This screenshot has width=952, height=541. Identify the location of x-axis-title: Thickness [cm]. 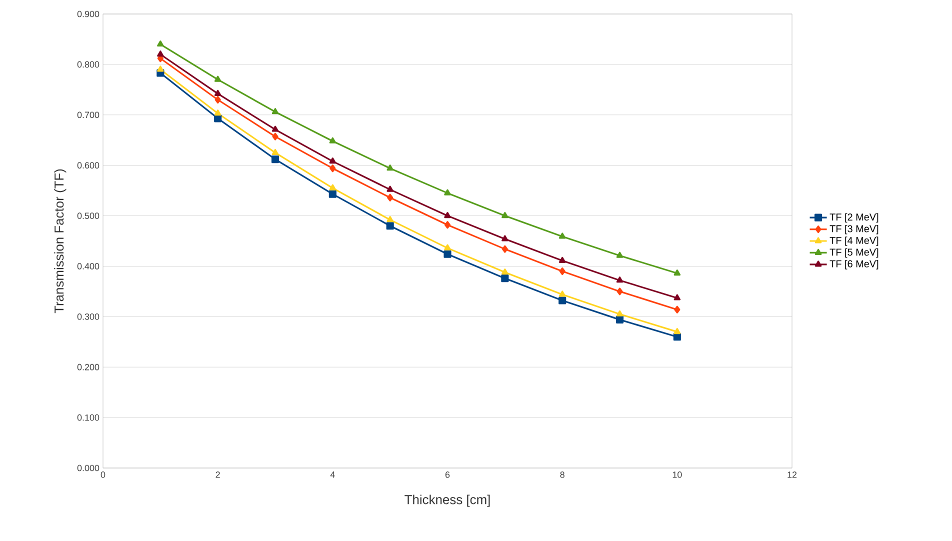
(447, 500).